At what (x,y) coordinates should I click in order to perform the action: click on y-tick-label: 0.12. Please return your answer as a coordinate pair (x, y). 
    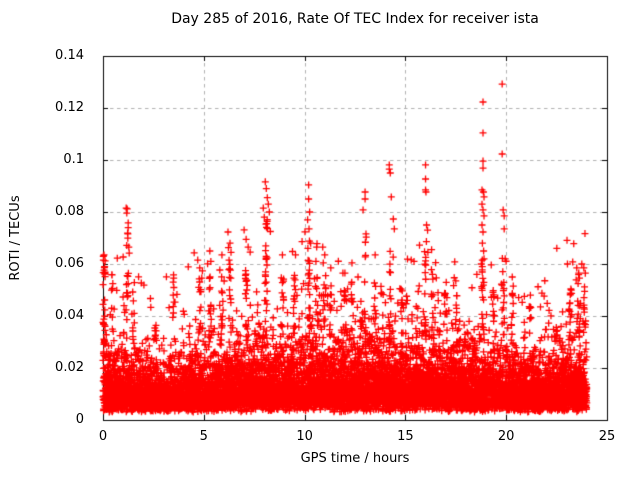
    Looking at the image, I should click on (69, 107).